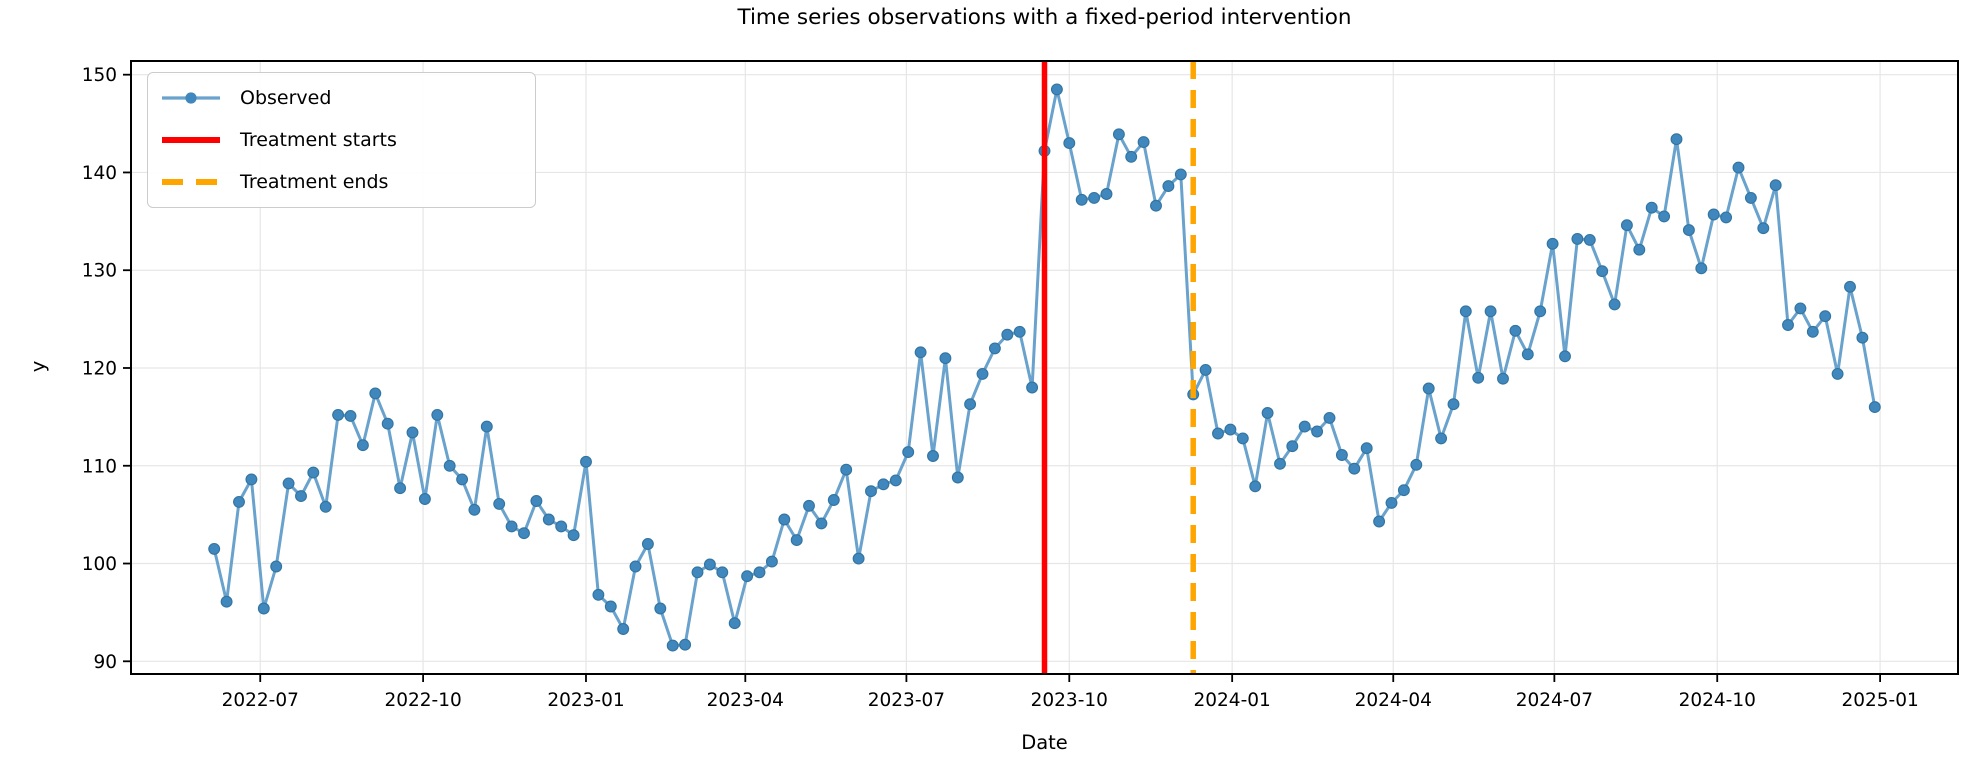 The height and width of the screenshot is (781, 1979). What do you see at coordinates (422, 700) in the screenshot?
I see `x-tick-label: 2022-10` at bounding box center [422, 700].